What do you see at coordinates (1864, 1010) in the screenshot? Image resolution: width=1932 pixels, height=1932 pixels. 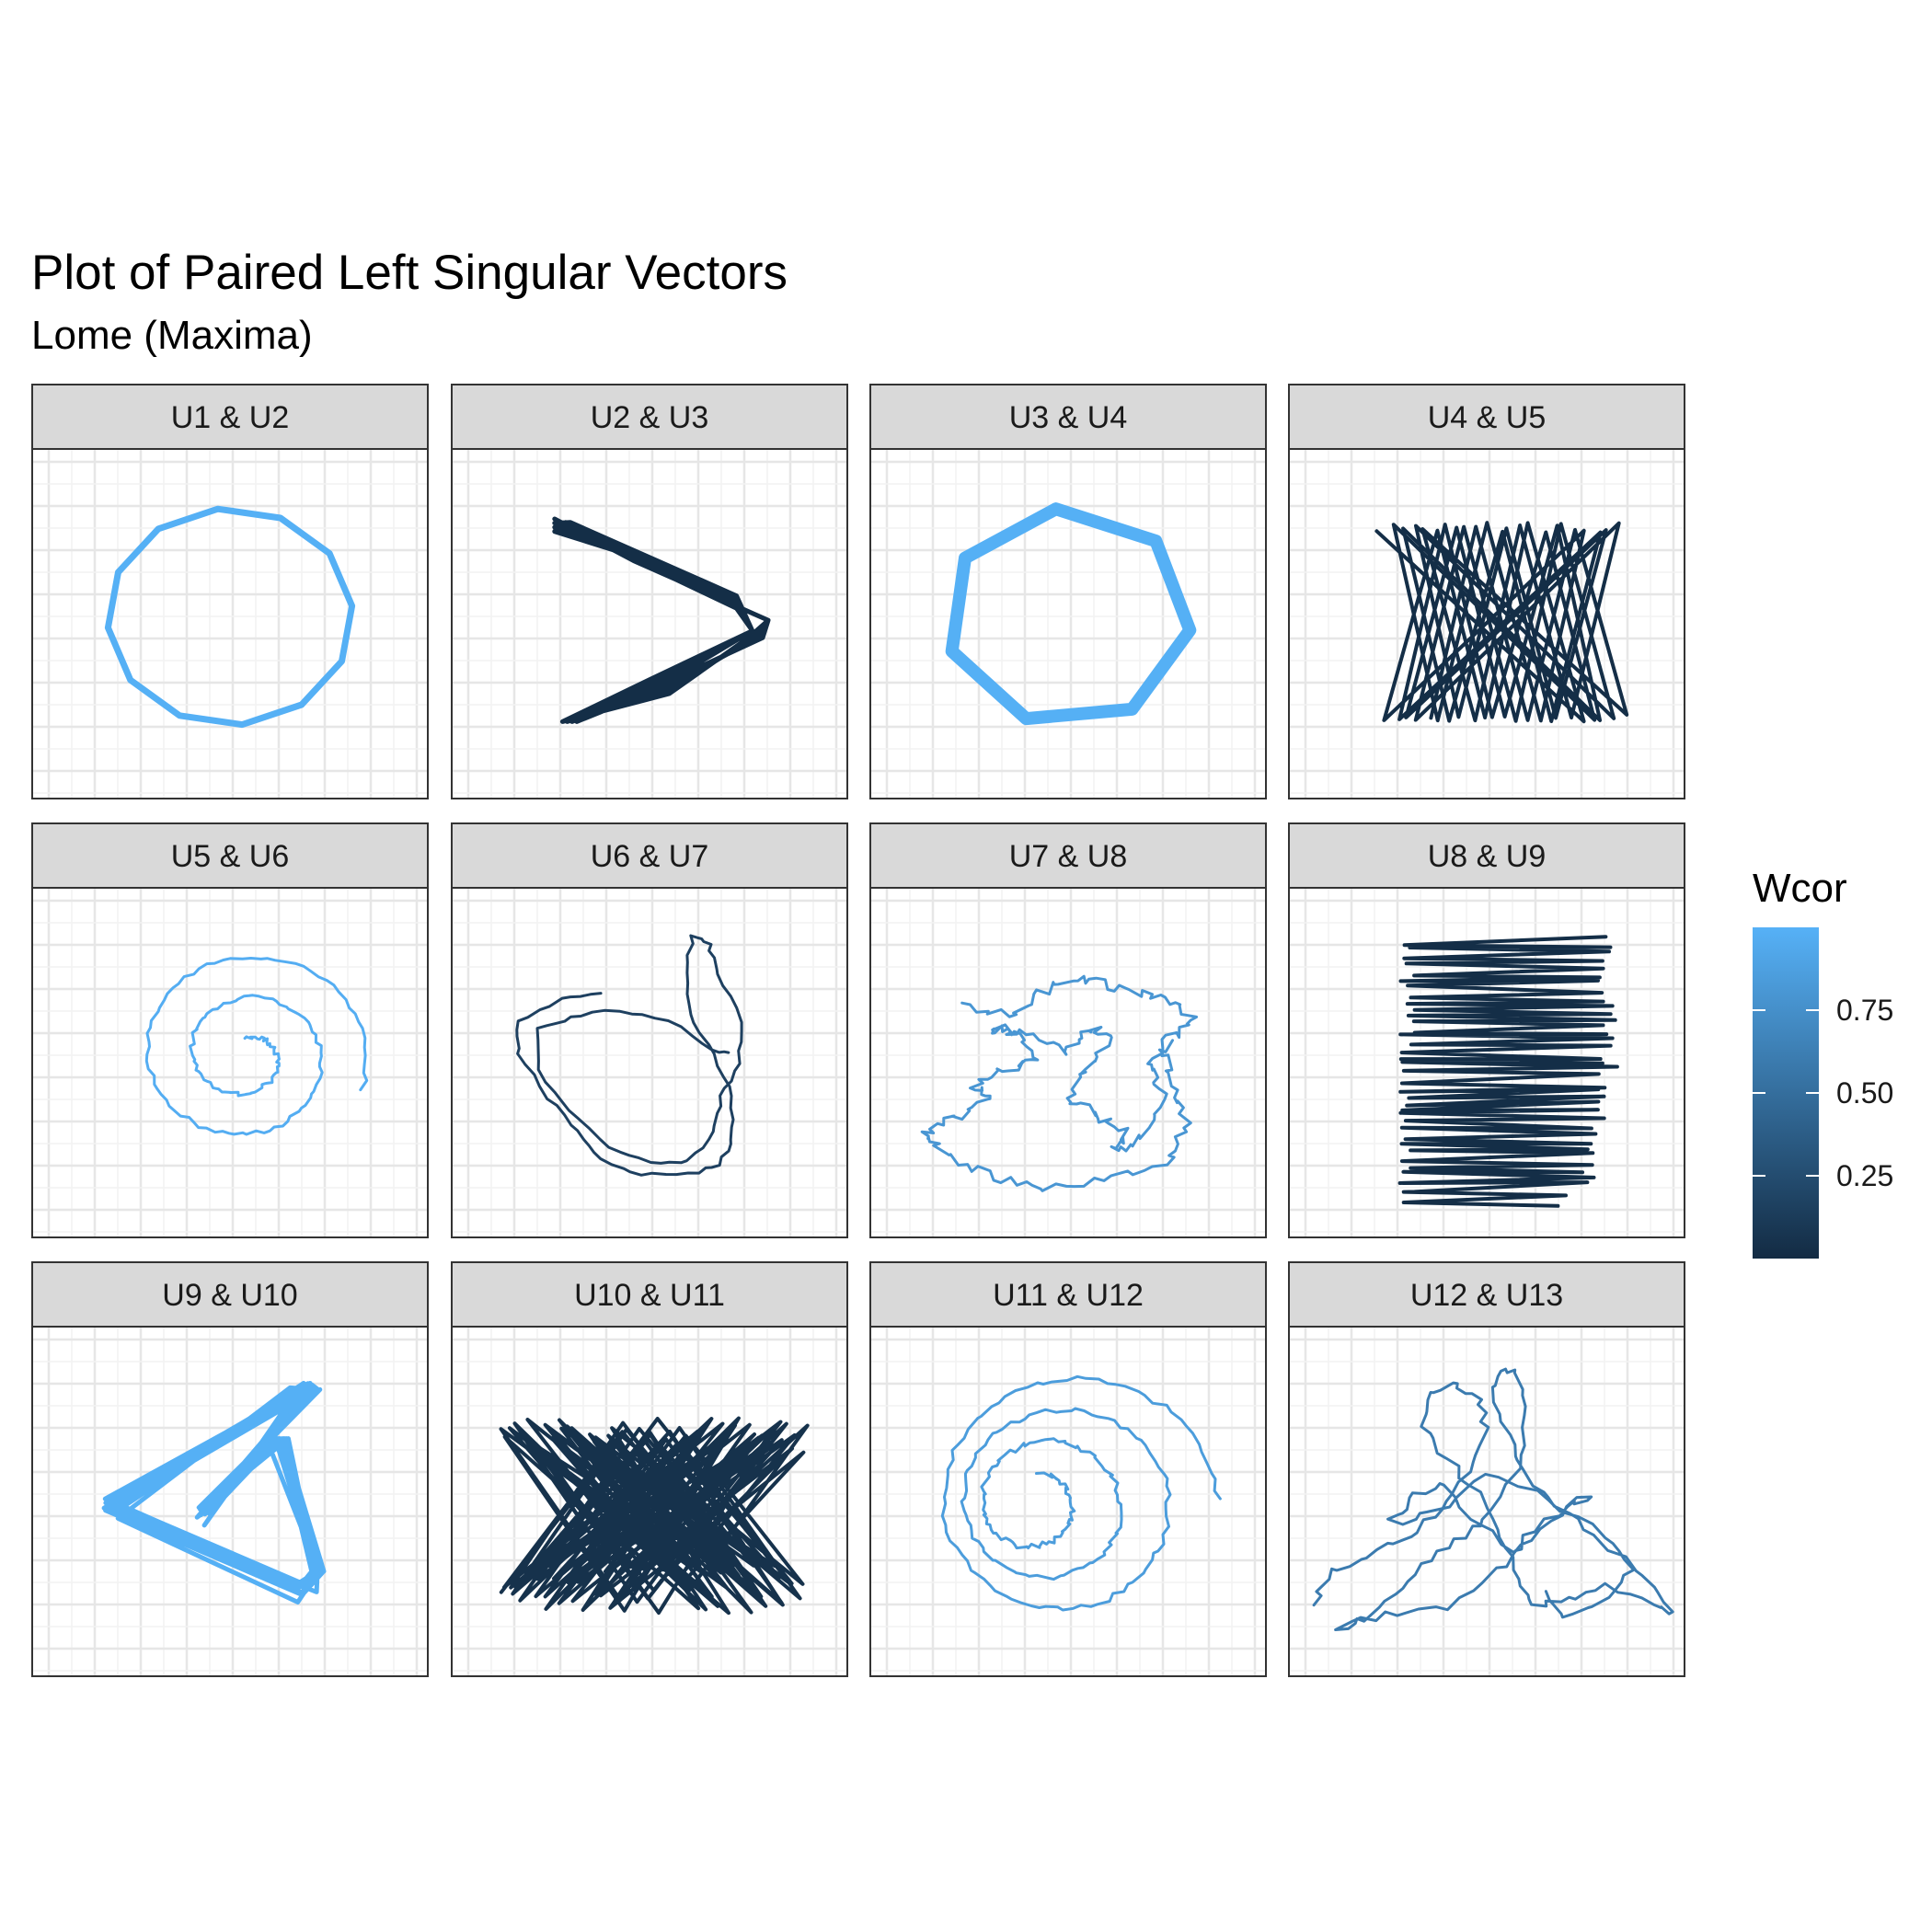 I see `legend-label: 0.75` at bounding box center [1864, 1010].